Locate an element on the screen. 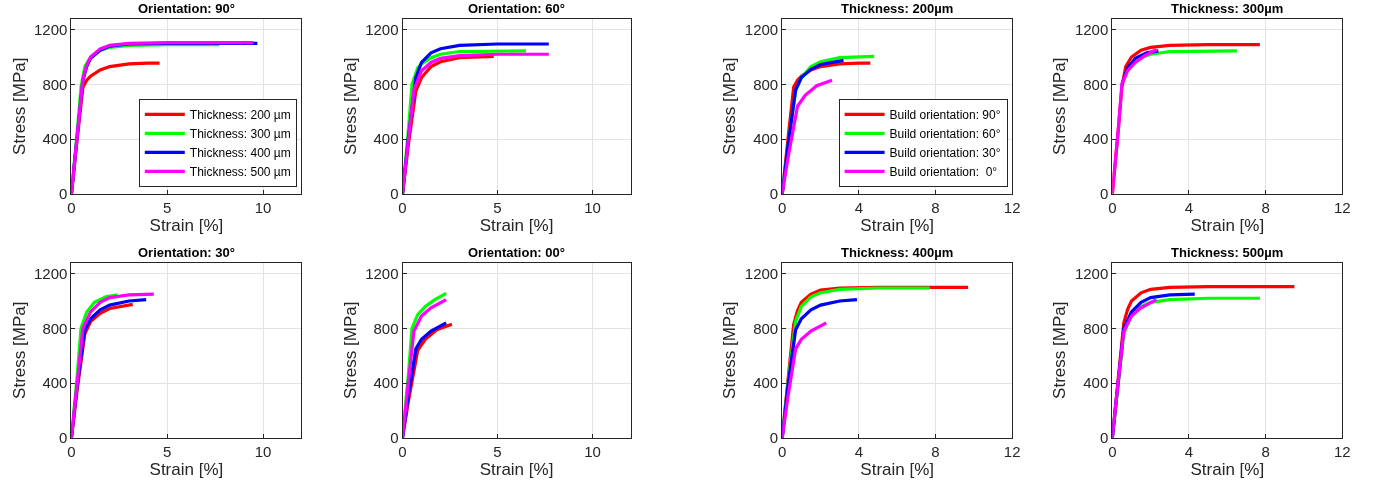 This screenshot has height=495, width=1385. legend-label: Build orientation: 90° is located at coordinates (945, 114).